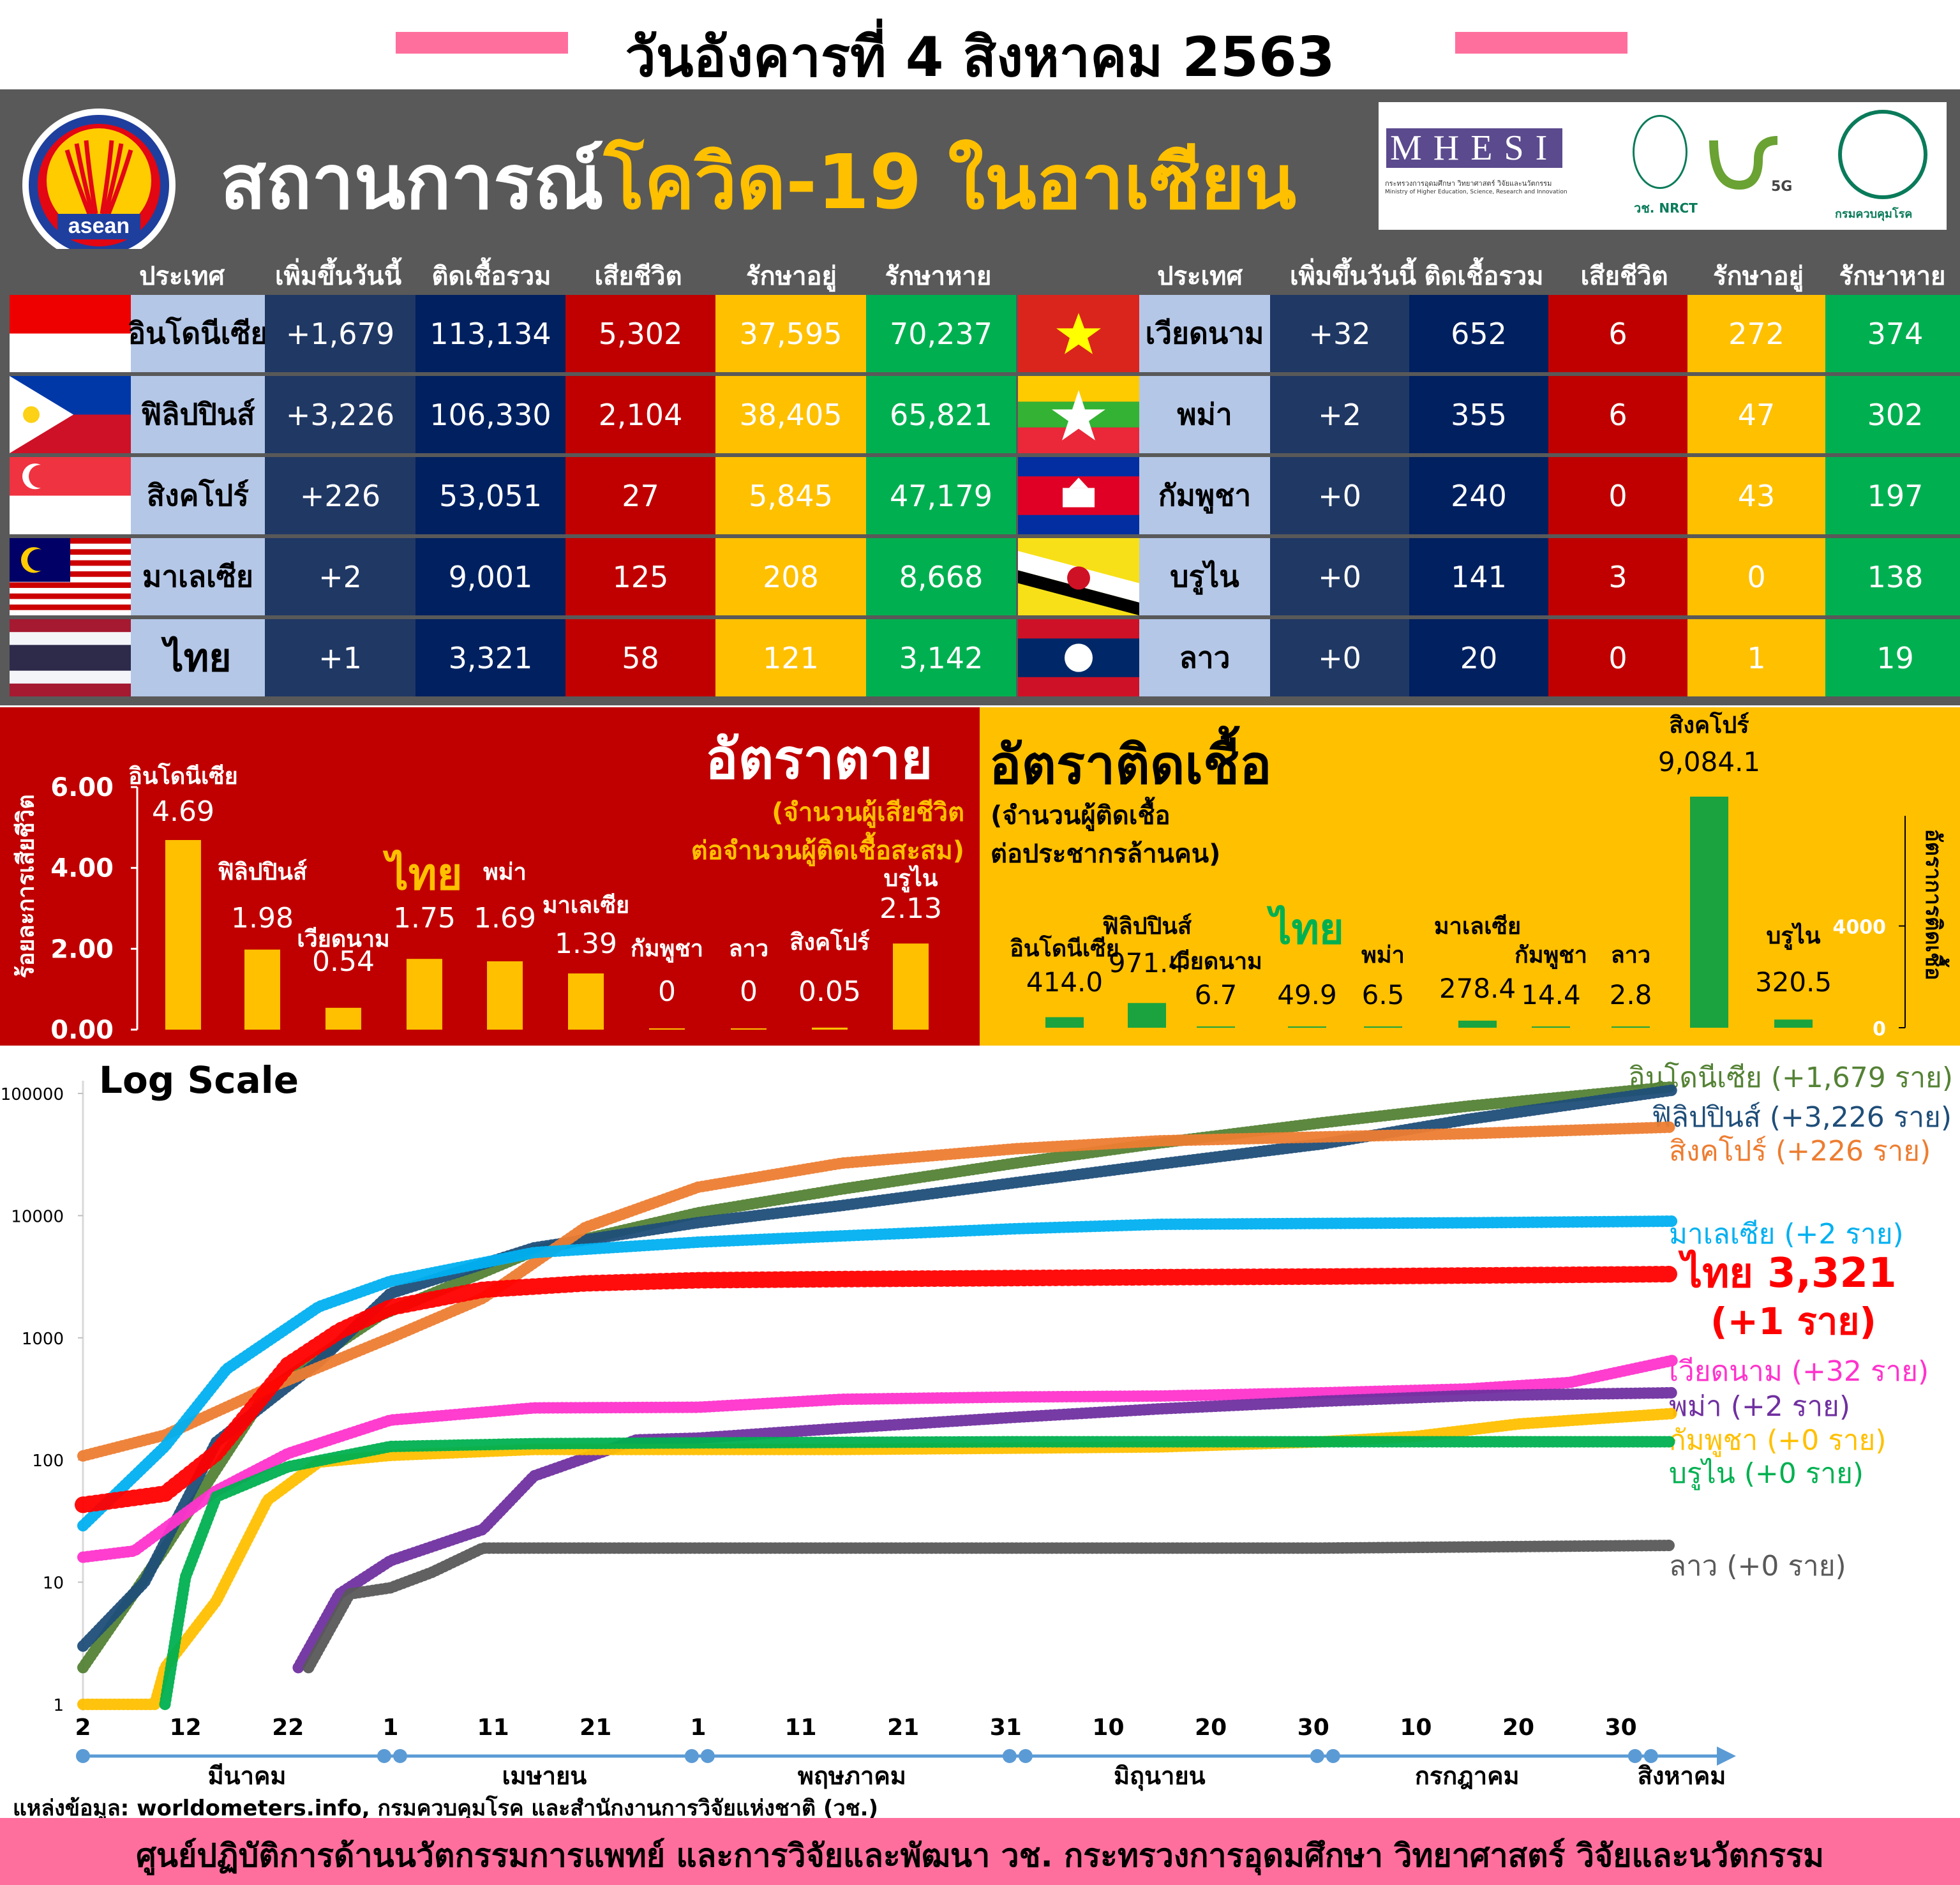  I want to click on thailand-flag-icon, so click(71, 658).